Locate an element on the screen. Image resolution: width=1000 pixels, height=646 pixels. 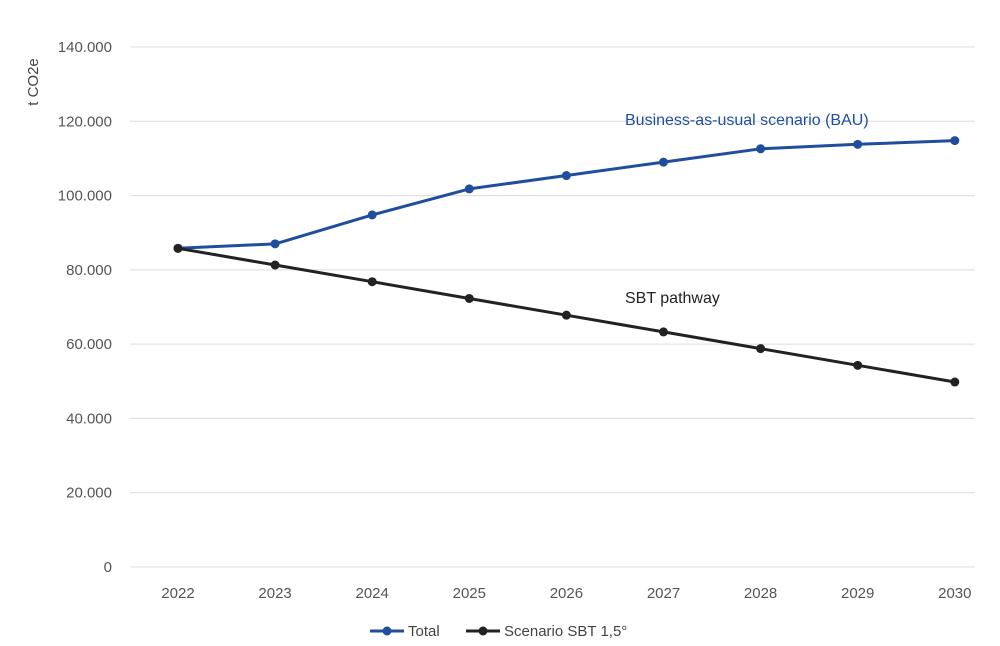
legend-label-total: Total is located at coordinates (424, 631).